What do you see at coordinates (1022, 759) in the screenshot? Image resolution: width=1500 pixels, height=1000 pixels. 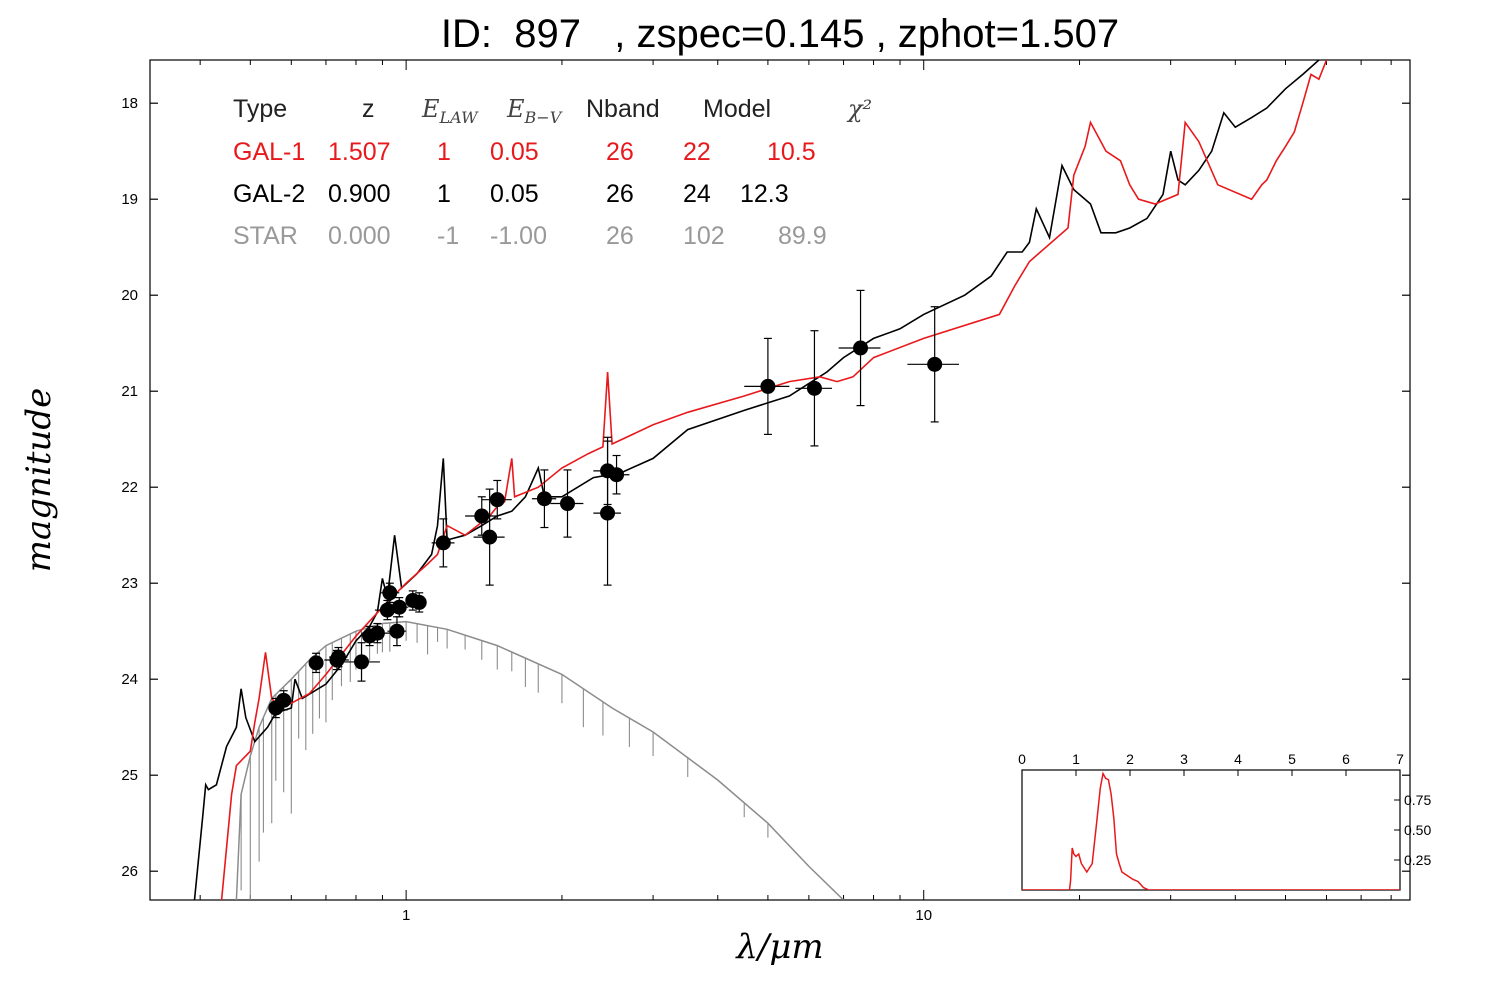 I see `inset-x-tick-label: 0` at bounding box center [1022, 759].